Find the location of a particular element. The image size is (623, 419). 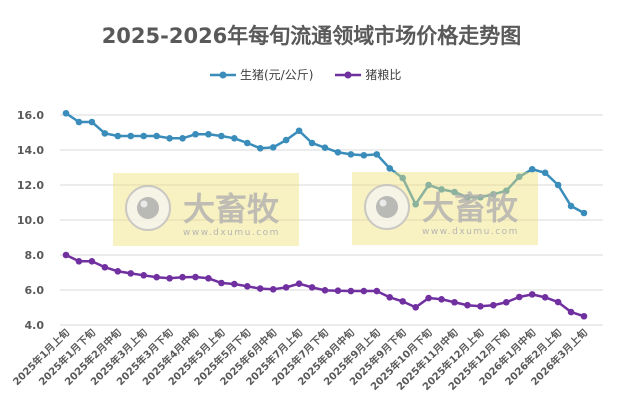

legend: 生猪(元/公斤) 猪粮比 is located at coordinates (305, 74).